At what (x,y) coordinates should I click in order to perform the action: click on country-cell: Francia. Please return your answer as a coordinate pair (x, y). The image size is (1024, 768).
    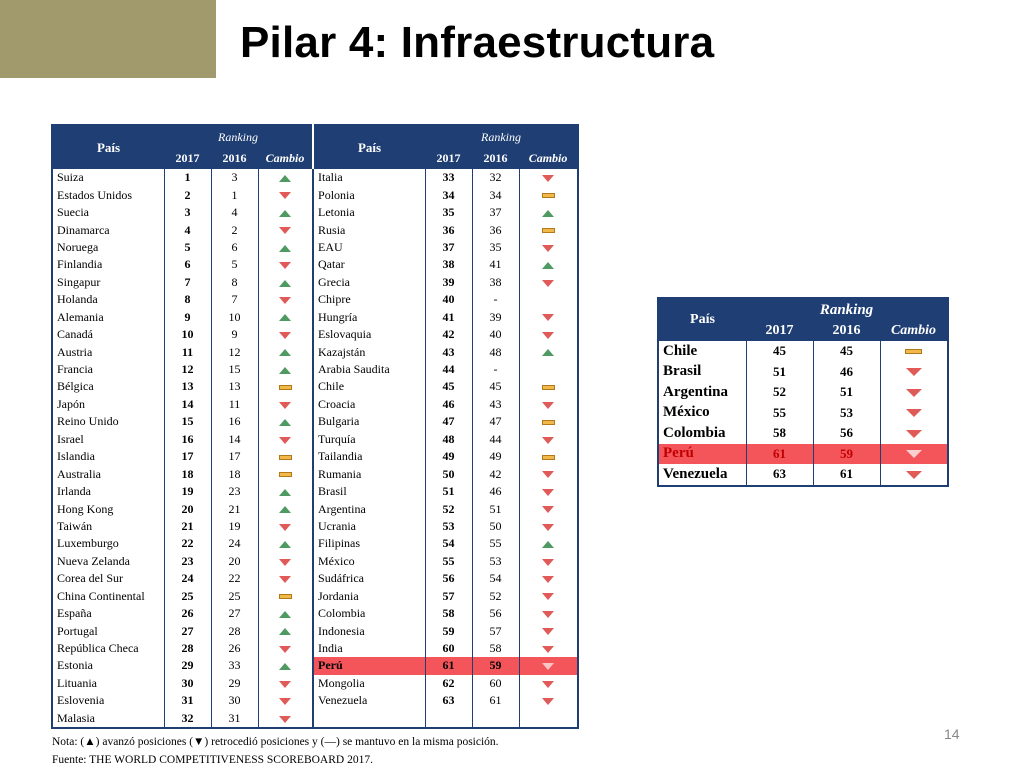
    Looking at the image, I should click on (75, 369).